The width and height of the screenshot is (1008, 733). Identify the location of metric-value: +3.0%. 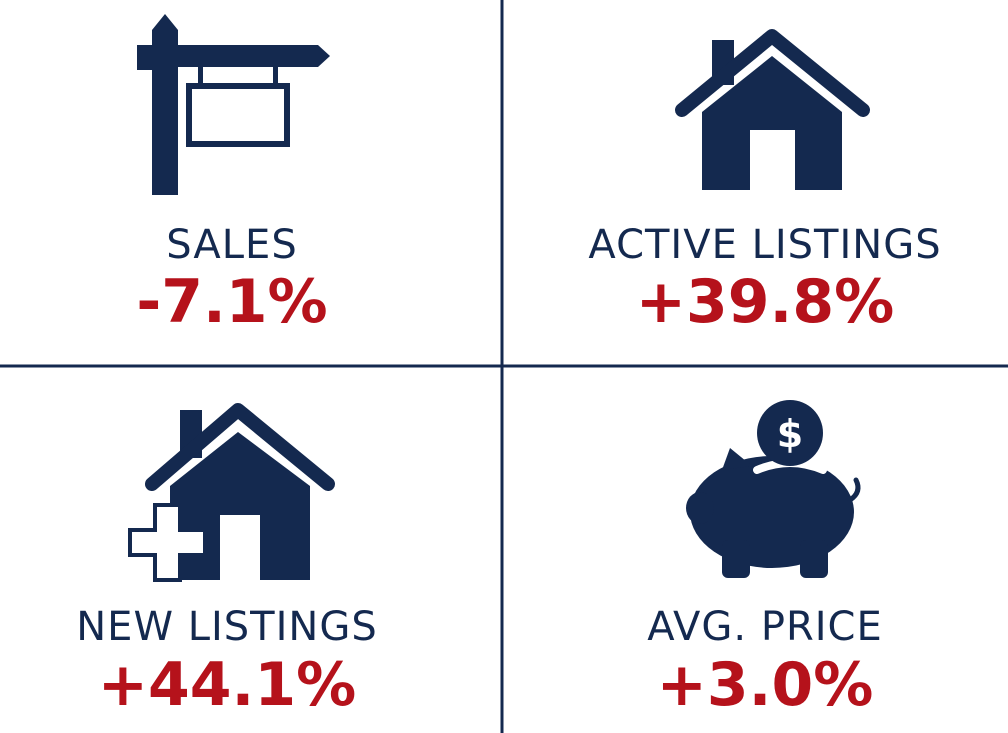
(765, 685).